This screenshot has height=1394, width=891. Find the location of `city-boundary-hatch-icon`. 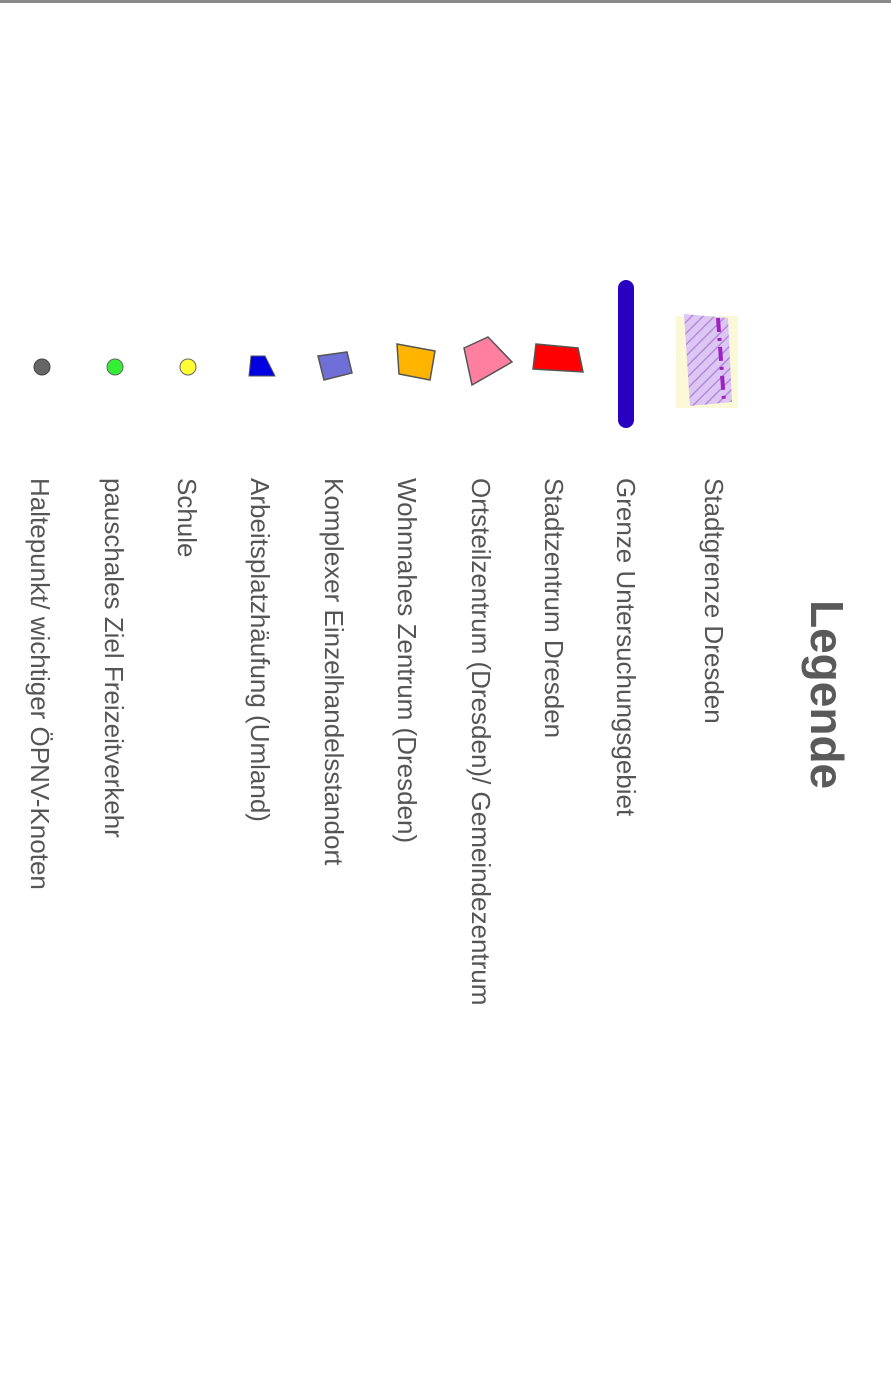

city-boundary-hatch-icon is located at coordinates (707, 361).